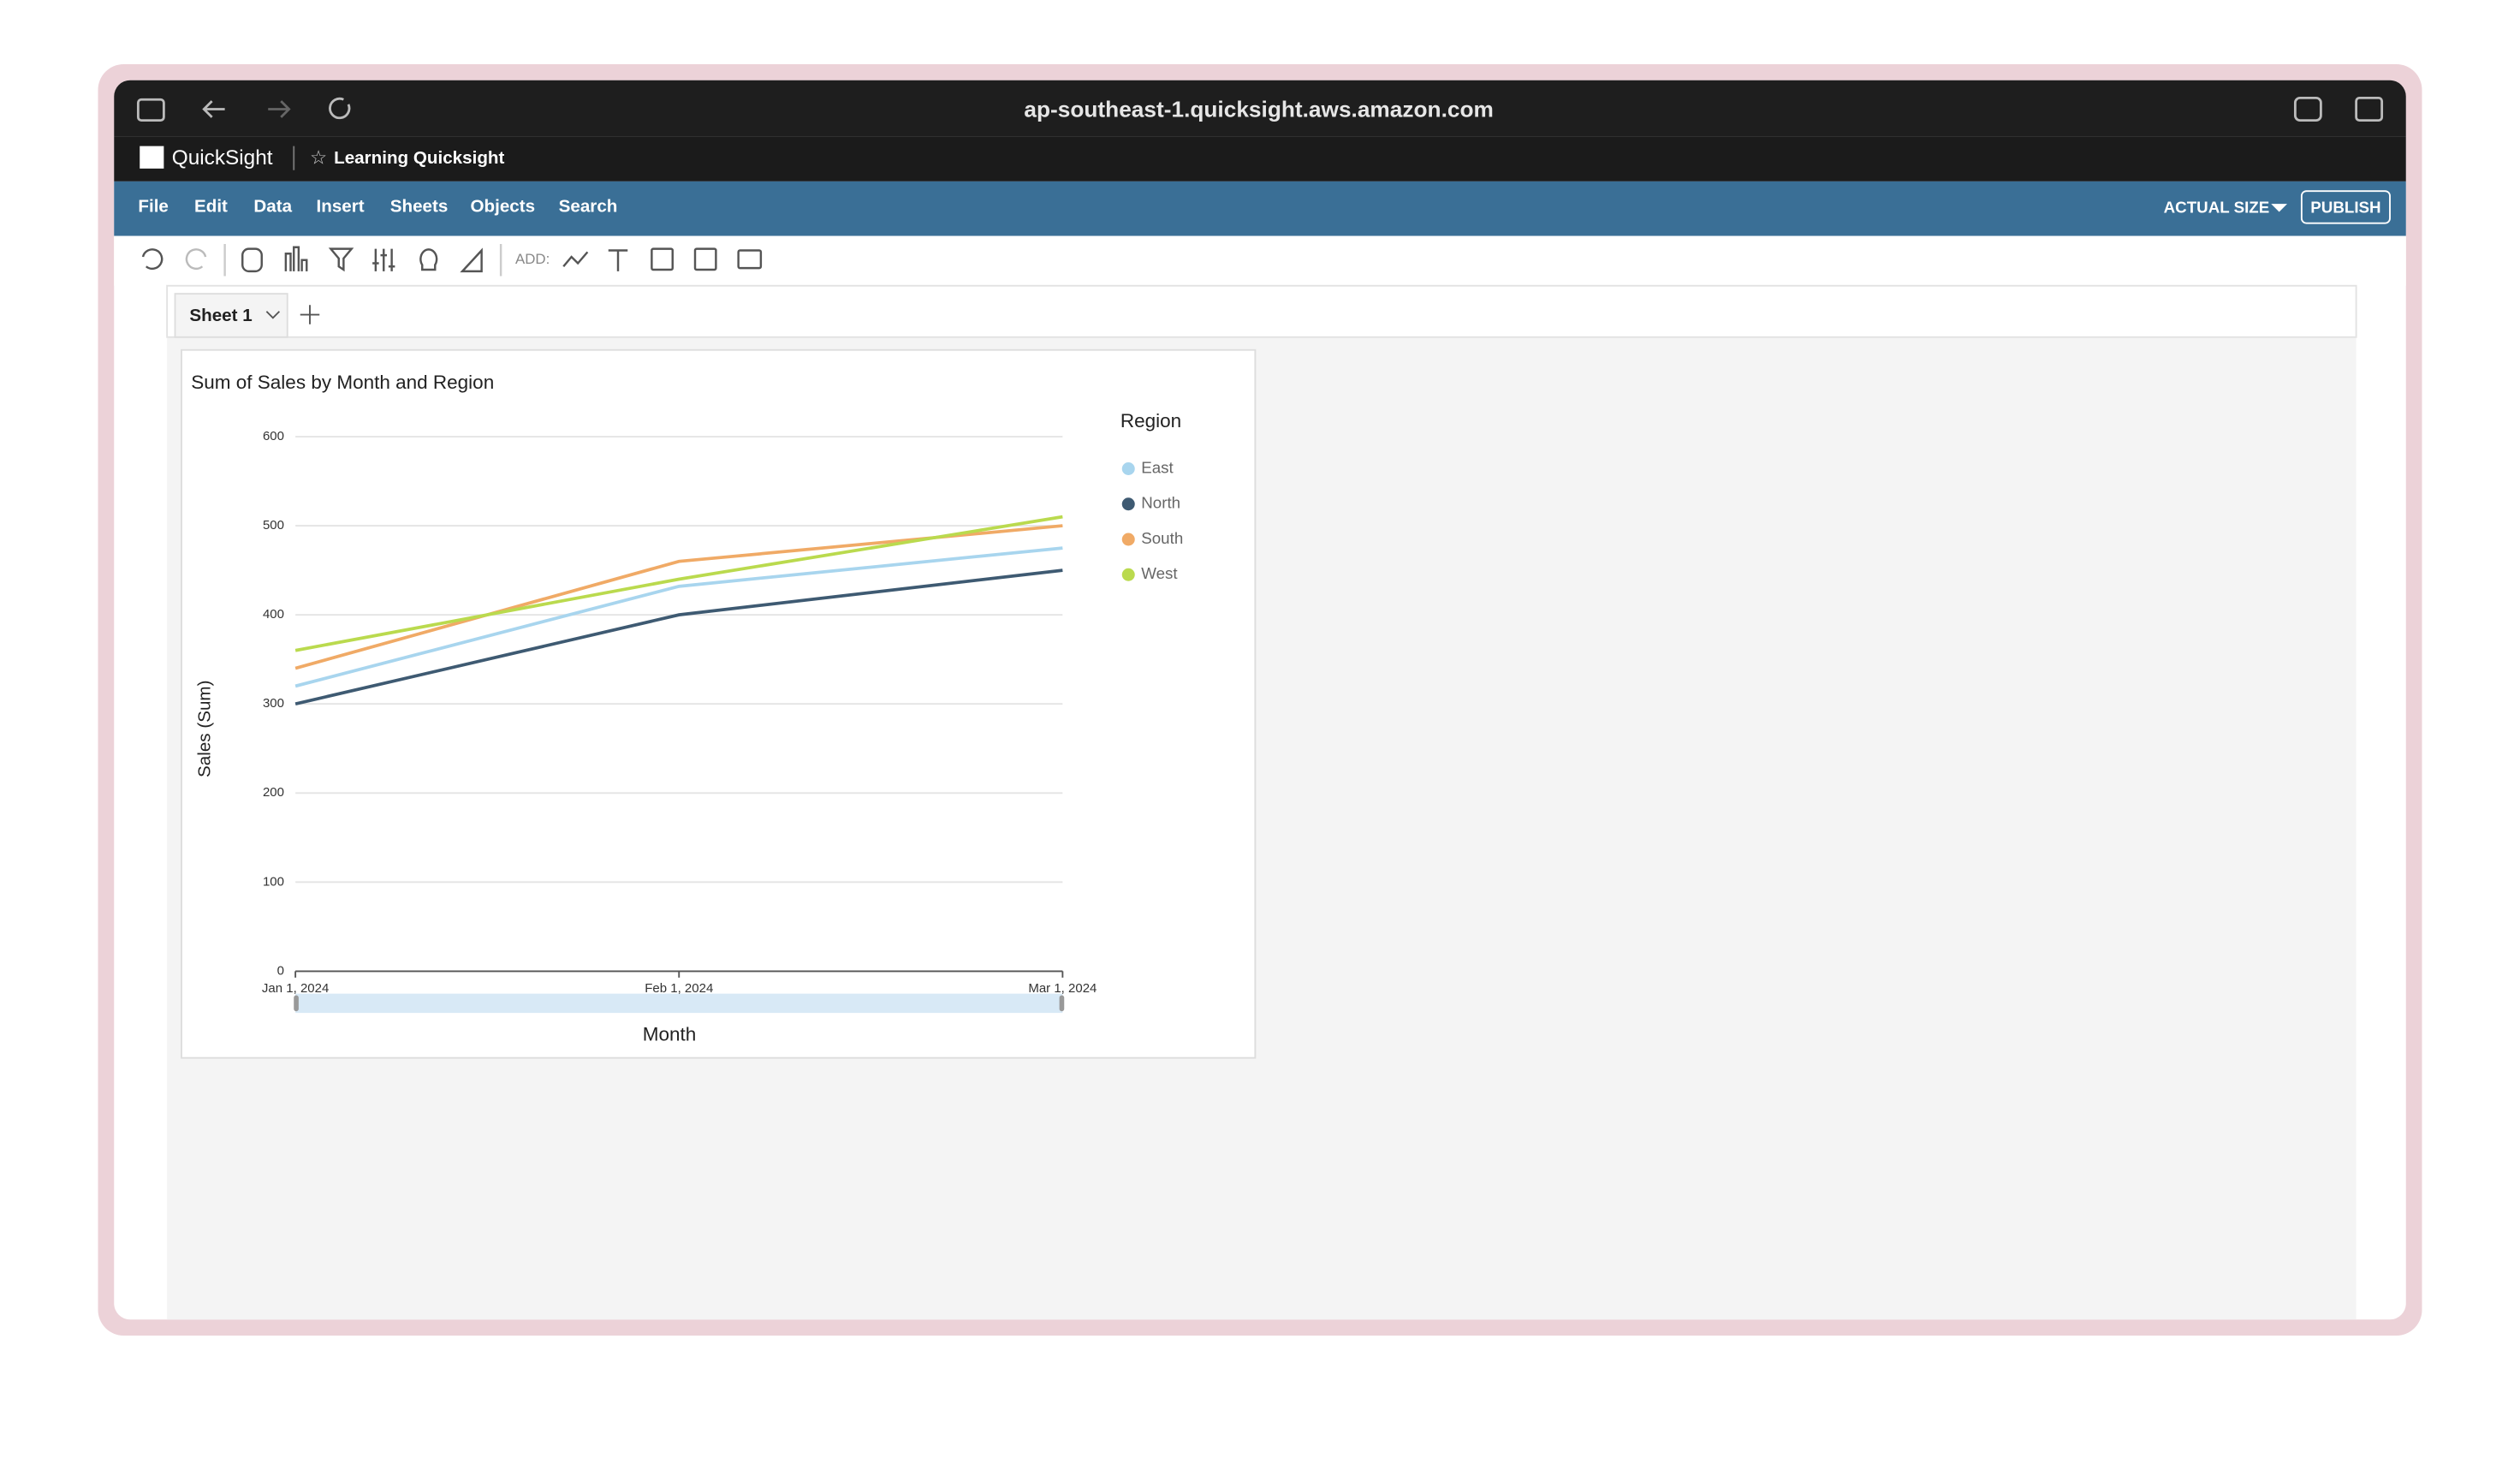 The height and width of the screenshot is (1464, 2520). Describe the element at coordinates (153, 206) in the screenshot. I see `menu-item: File` at that location.